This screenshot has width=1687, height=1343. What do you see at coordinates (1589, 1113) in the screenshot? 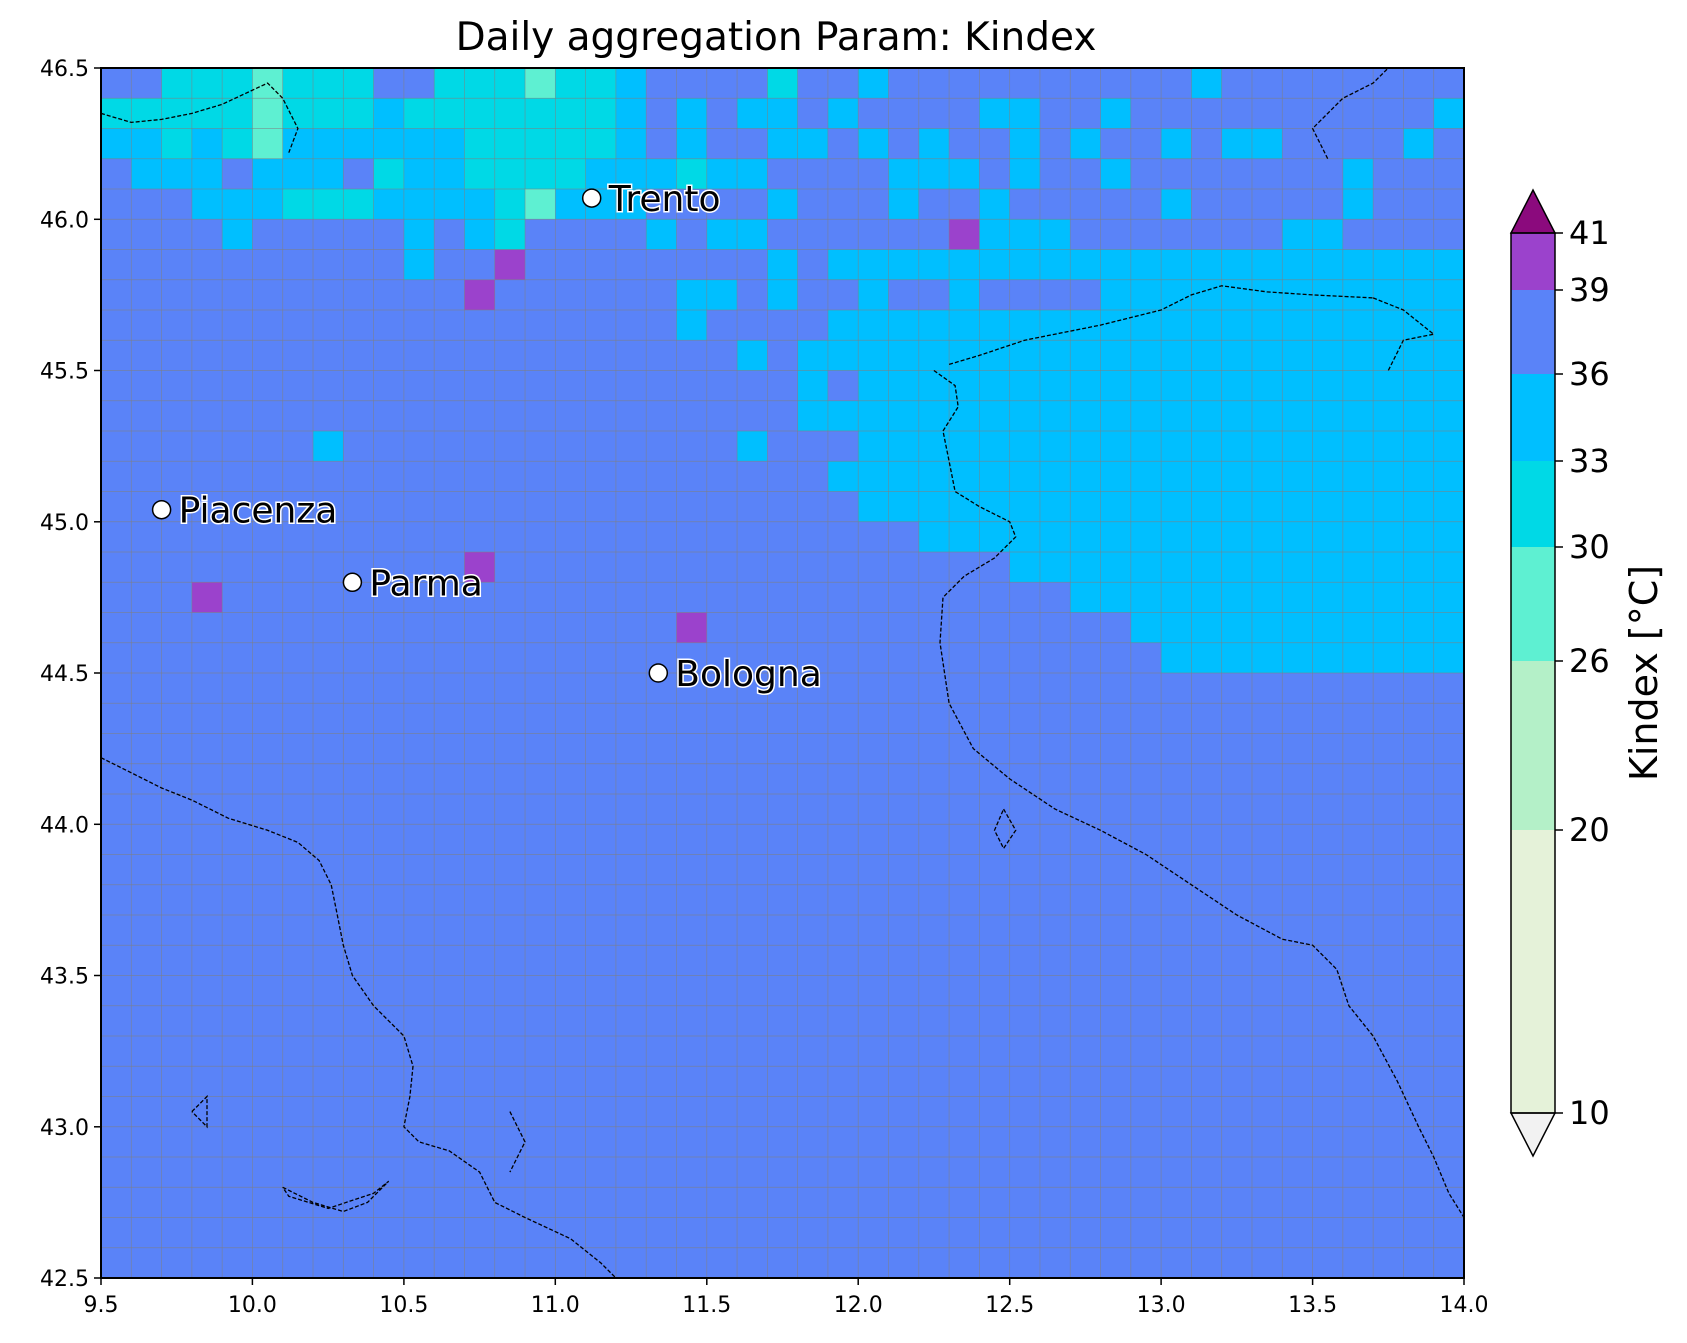
I see `colorbar-tick-label: 10` at bounding box center [1589, 1113].